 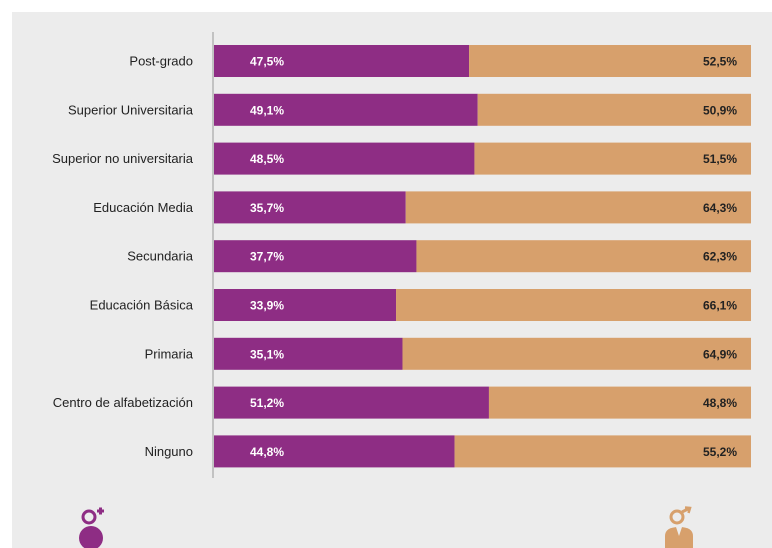 What do you see at coordinates (267, 306) in the screenshot?
I see `data-label-female: 33,9%` at bounding box center [267, 306].